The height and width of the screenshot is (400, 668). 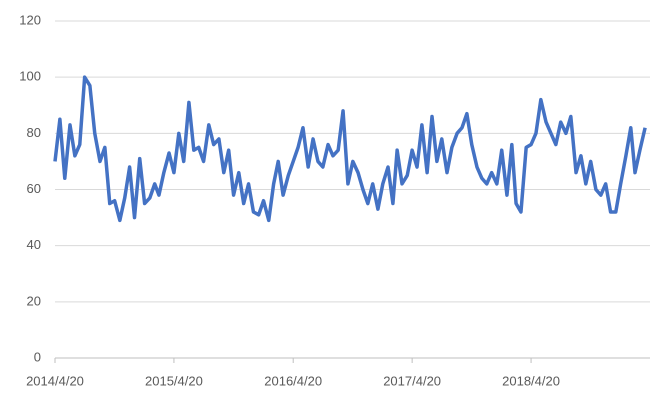 I want to click on y-tick-label: 40, so click(x=34, y=244).